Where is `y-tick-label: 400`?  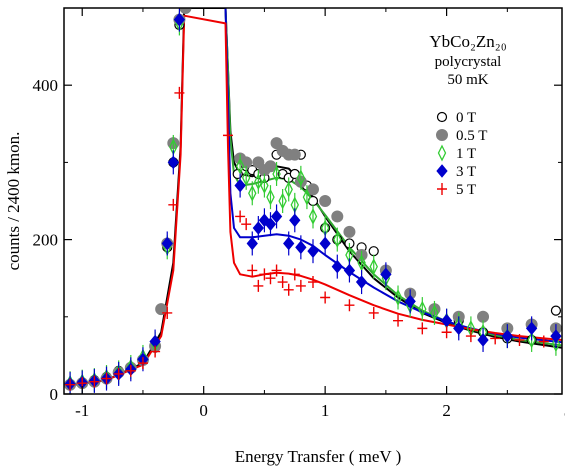
y-tick-label: 400 is located at coordinates (46, 85).